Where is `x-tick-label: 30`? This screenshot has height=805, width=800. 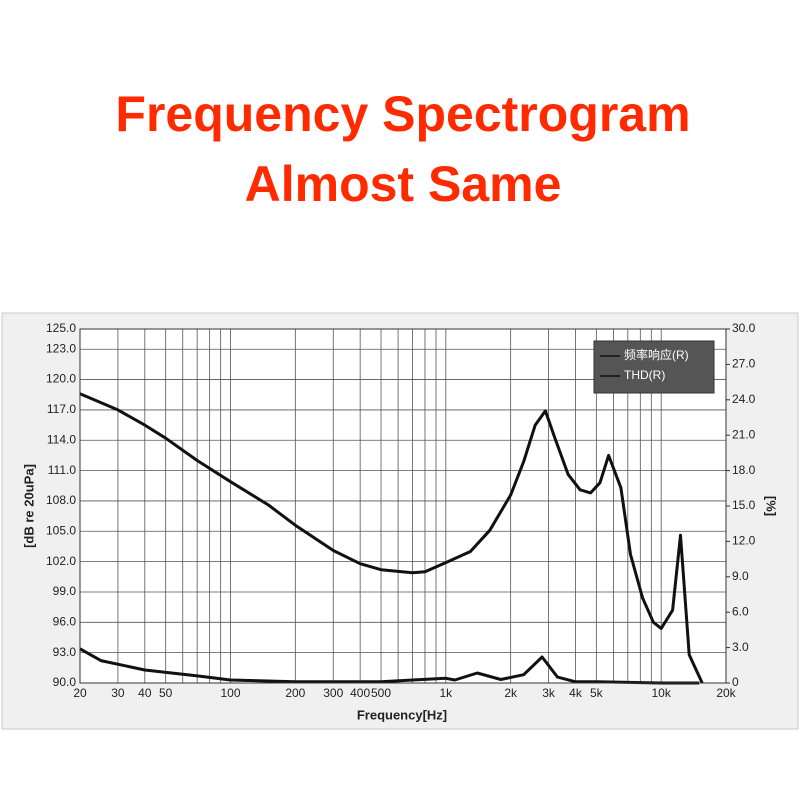
x-tick-label: 30 is located at coordinates (118, 693).